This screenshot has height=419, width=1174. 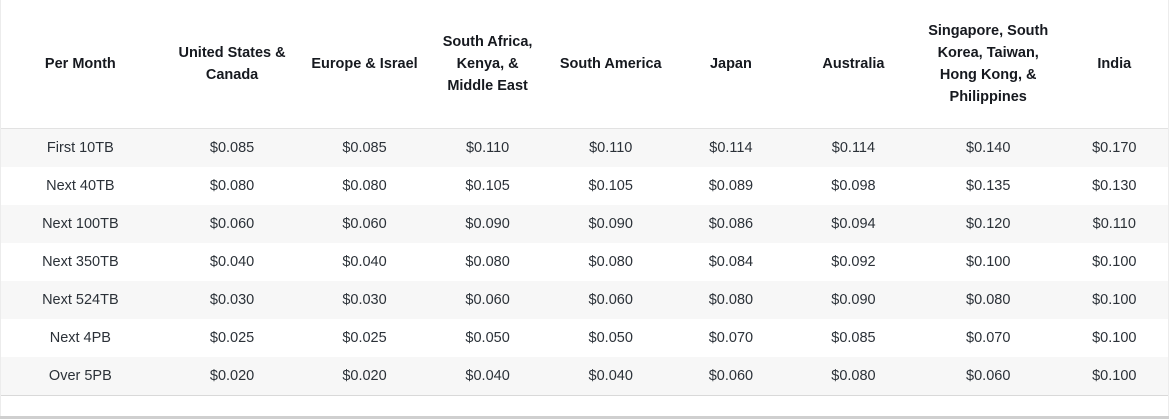 I want to click on price-cell: $0.092, so click(x=853, y=262).